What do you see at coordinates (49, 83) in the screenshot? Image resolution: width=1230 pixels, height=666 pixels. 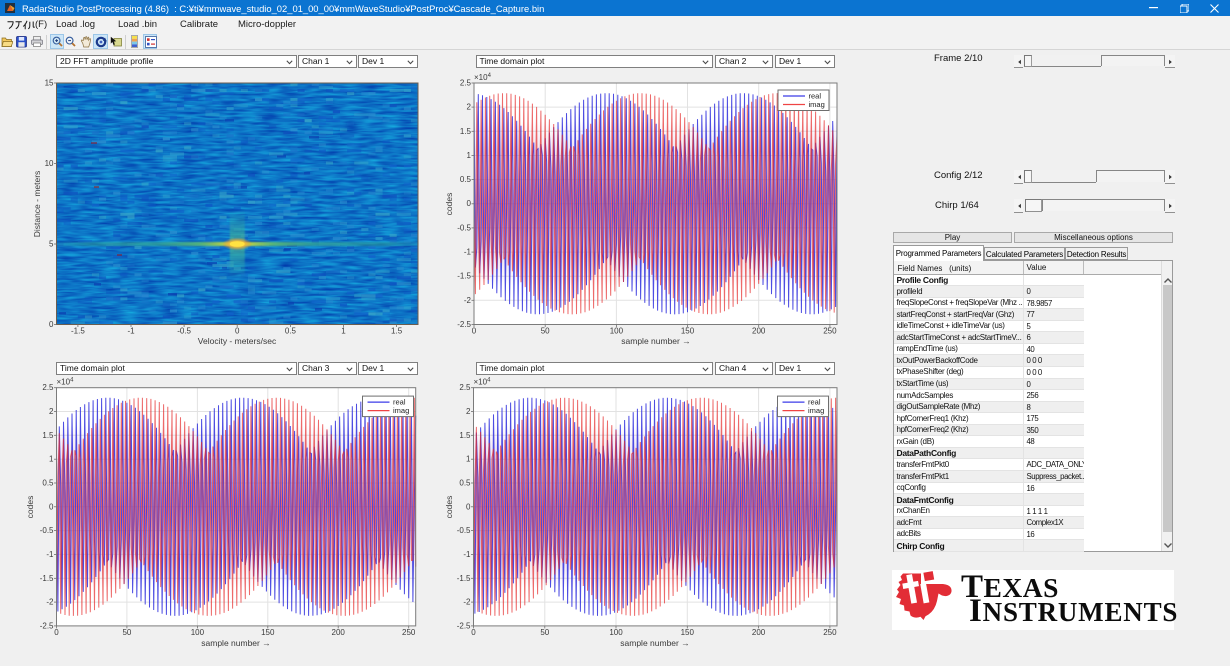 I see `svg-text: 15` at bounding box center [49, 83].